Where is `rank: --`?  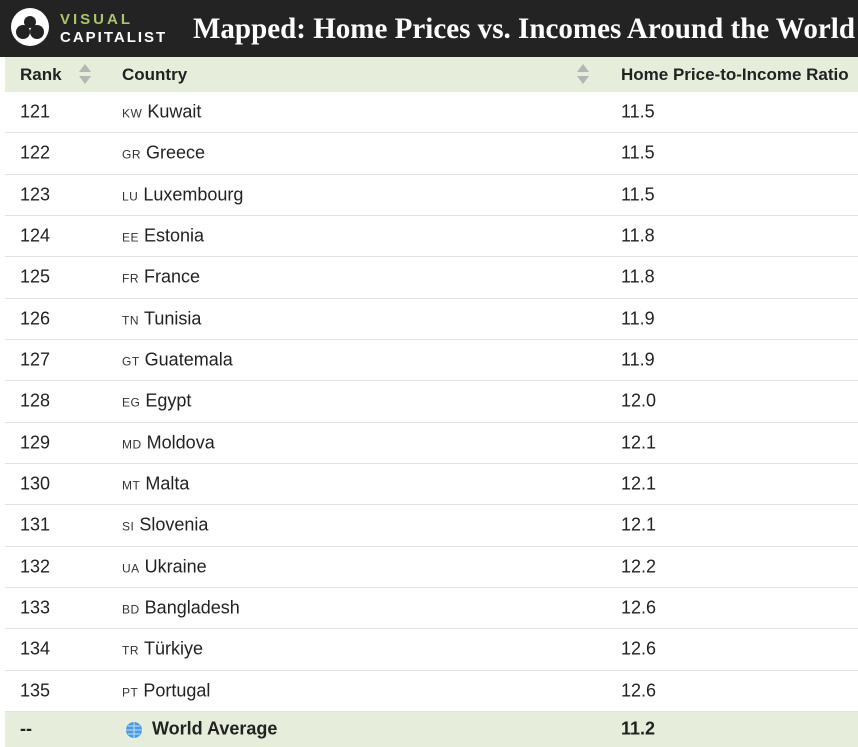
rank: -- is located at coordinates (26, 728).